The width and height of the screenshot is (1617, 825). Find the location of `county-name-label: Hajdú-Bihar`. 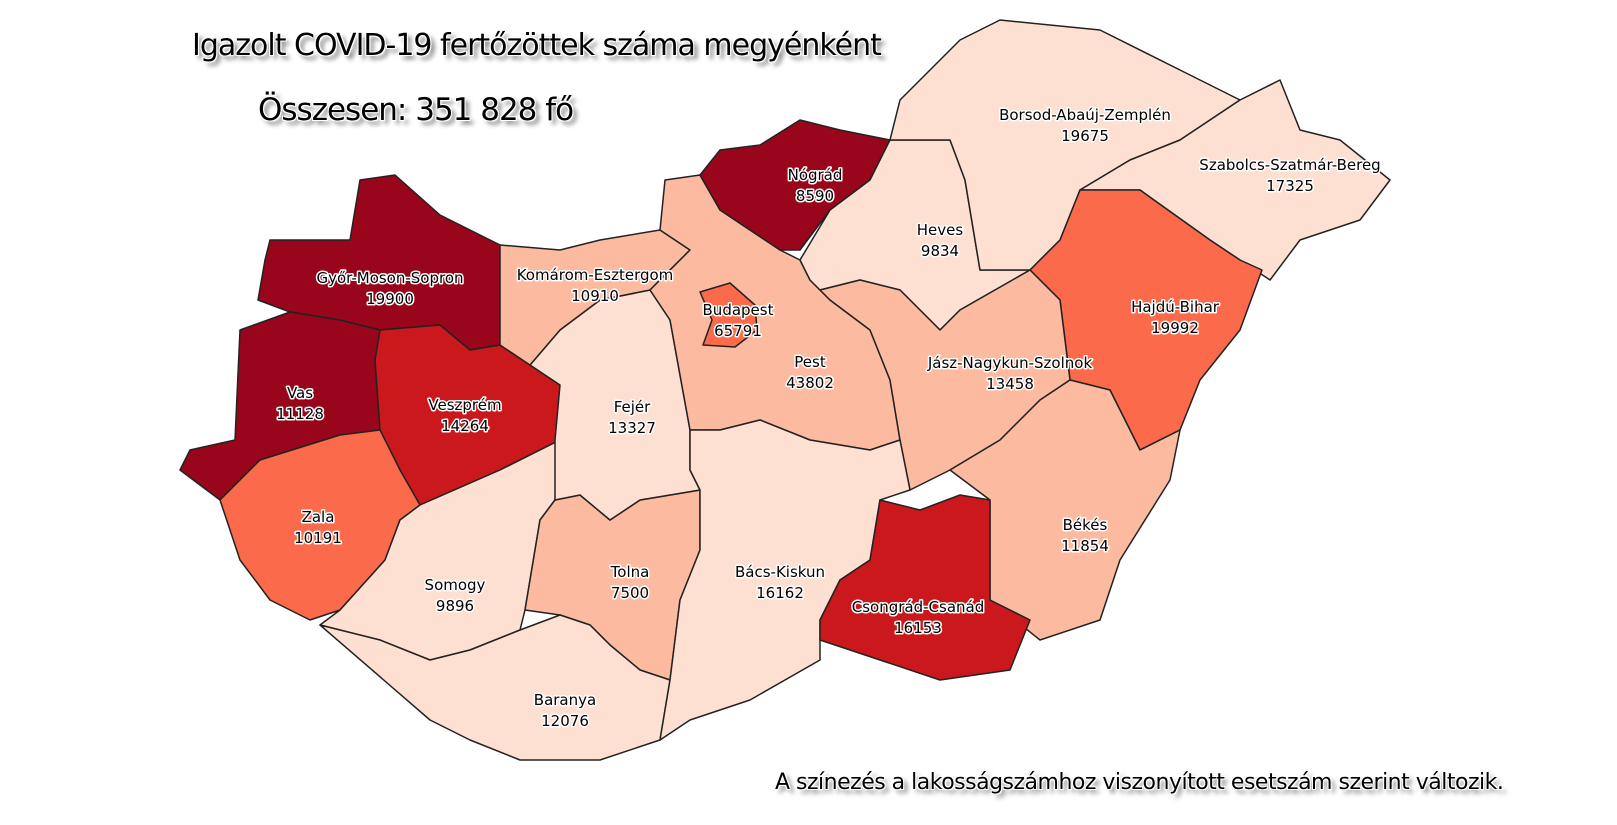

county-name-label: Hajdú-Bihar is located at coordinates (1175, 307).